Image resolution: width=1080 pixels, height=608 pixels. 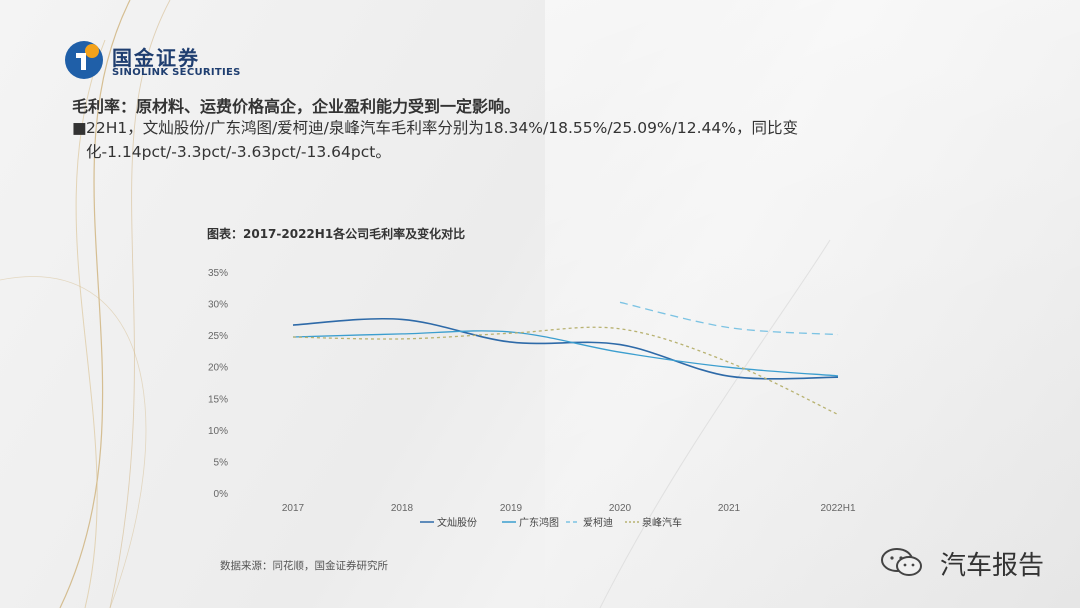 What do you see at coordinates (218, 368) in the screenshot?
I see `y-tick-label: 20%` at bounding box center [218, 368].